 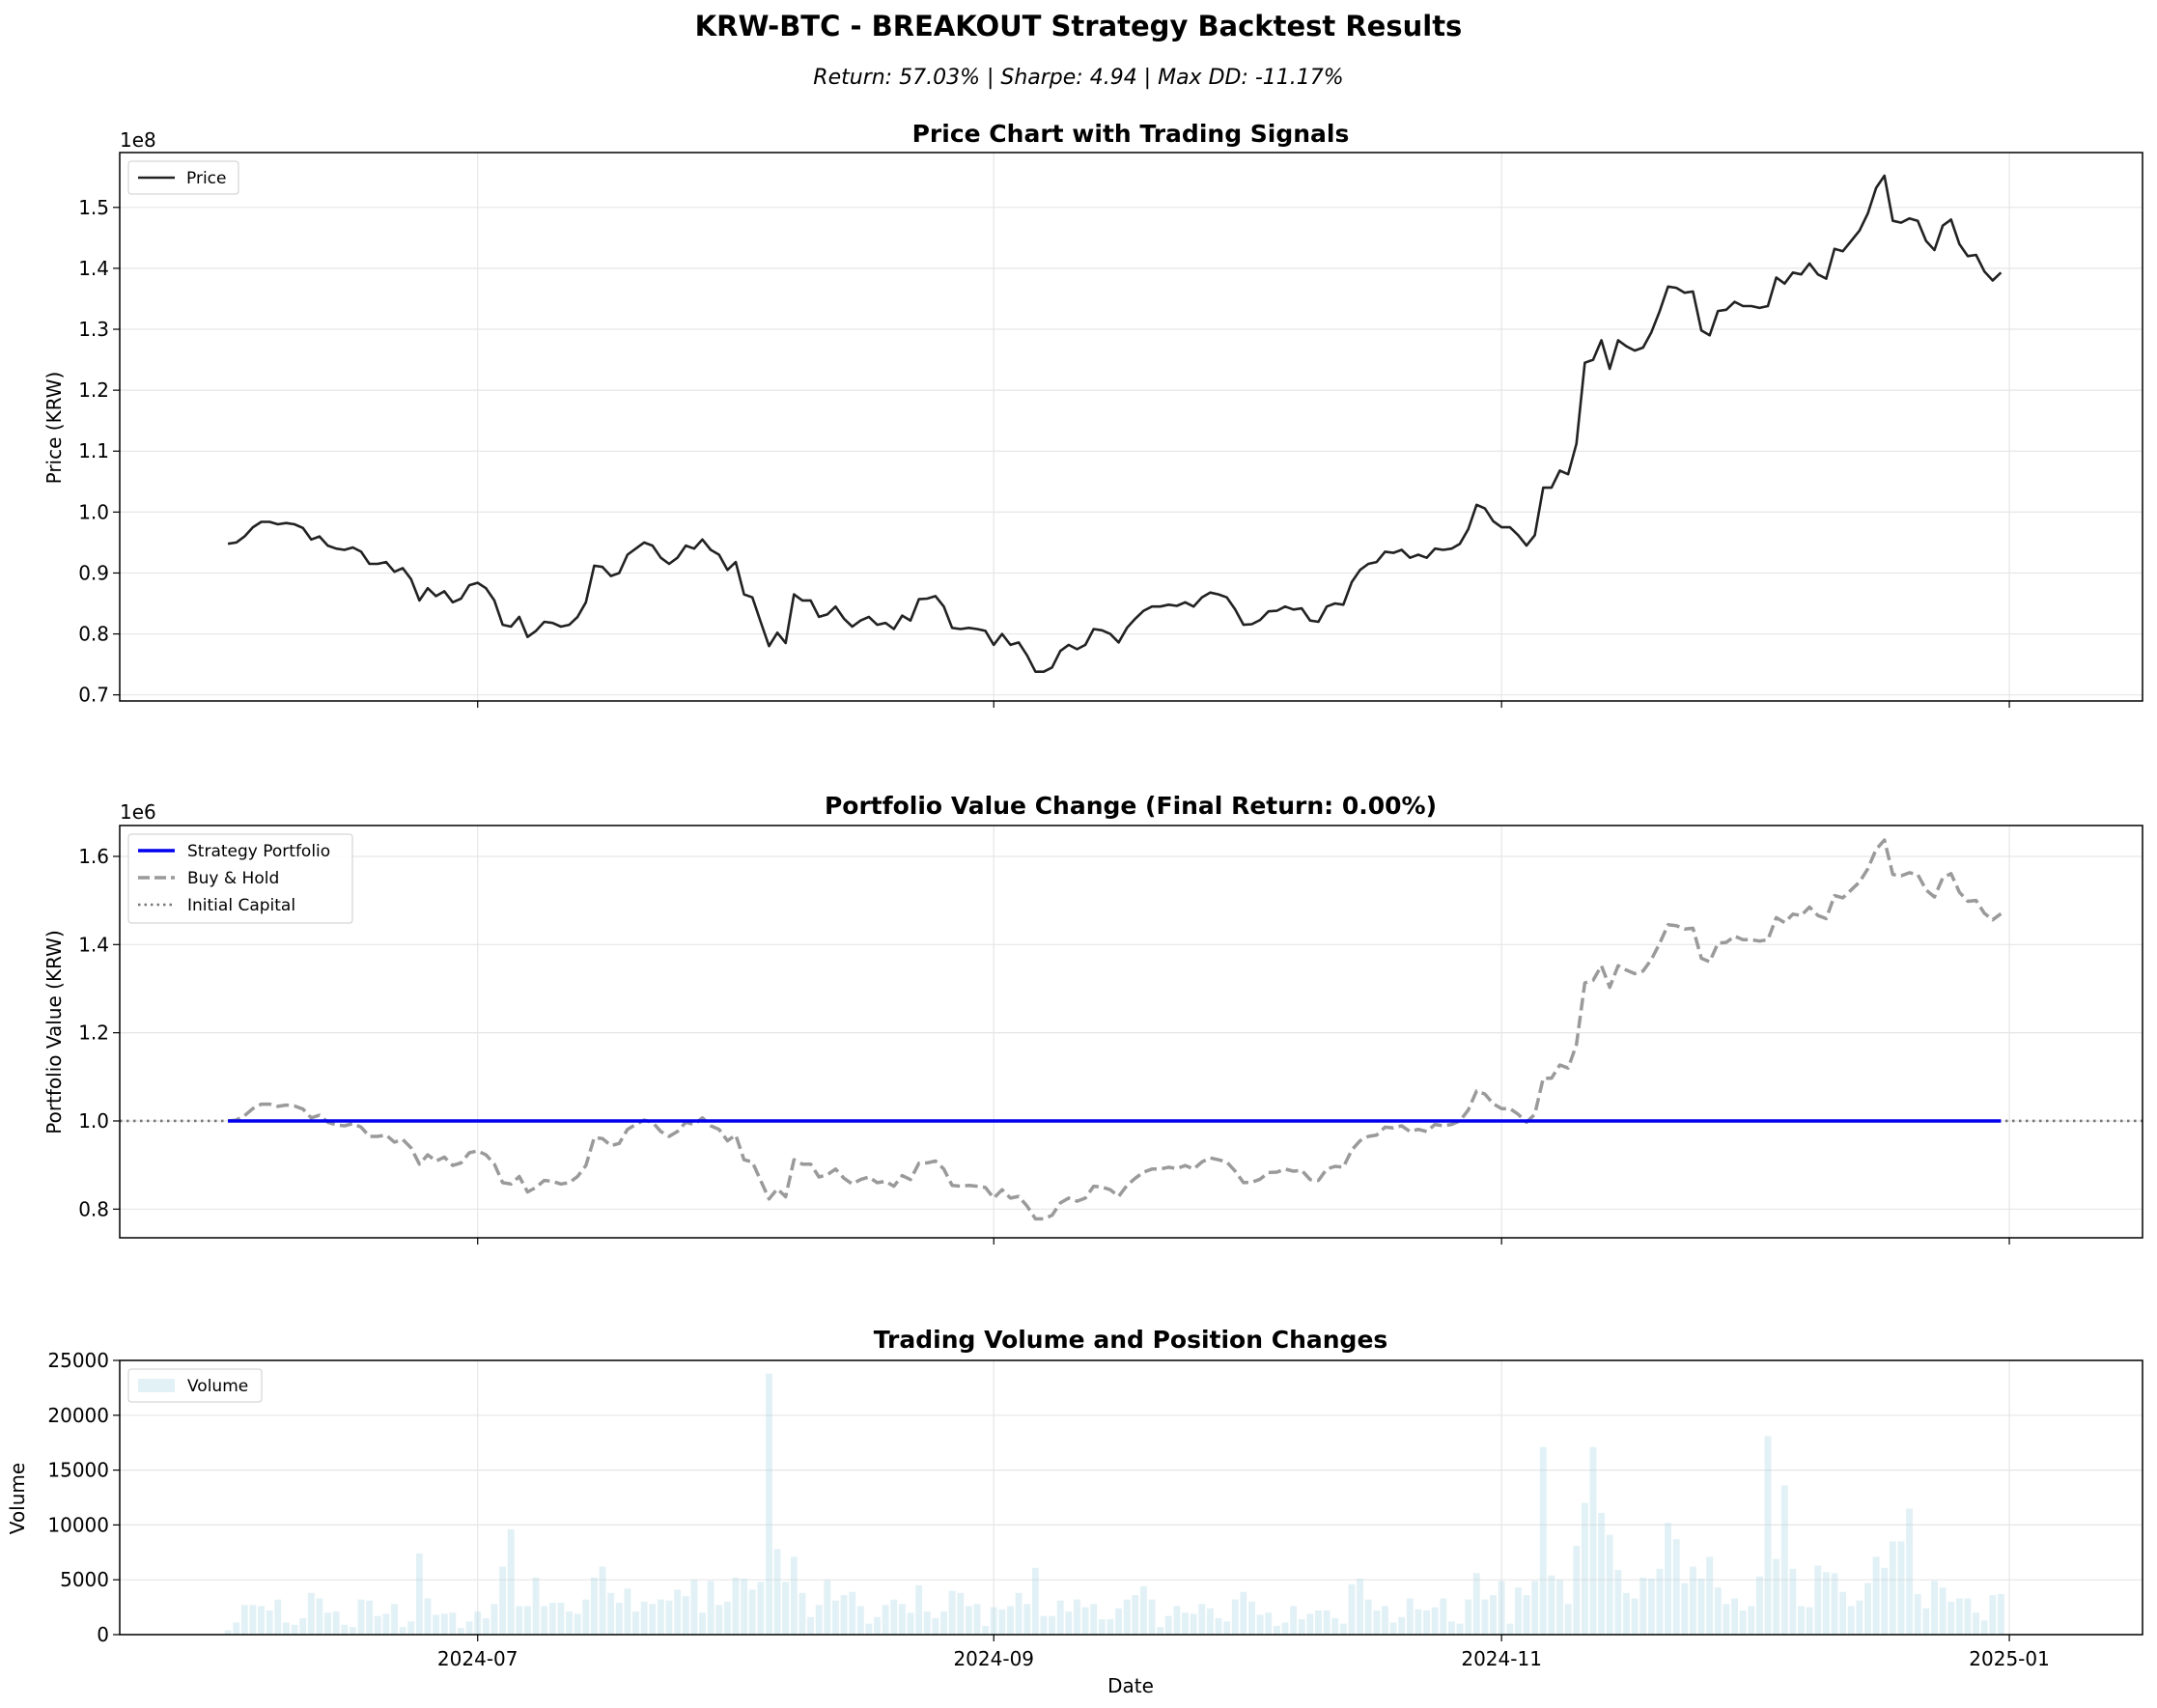 What do you see at coordinates (78, 1525) in the screenshot?
I see `y-tick-label: 10000` at bounding box center [78, 1525].